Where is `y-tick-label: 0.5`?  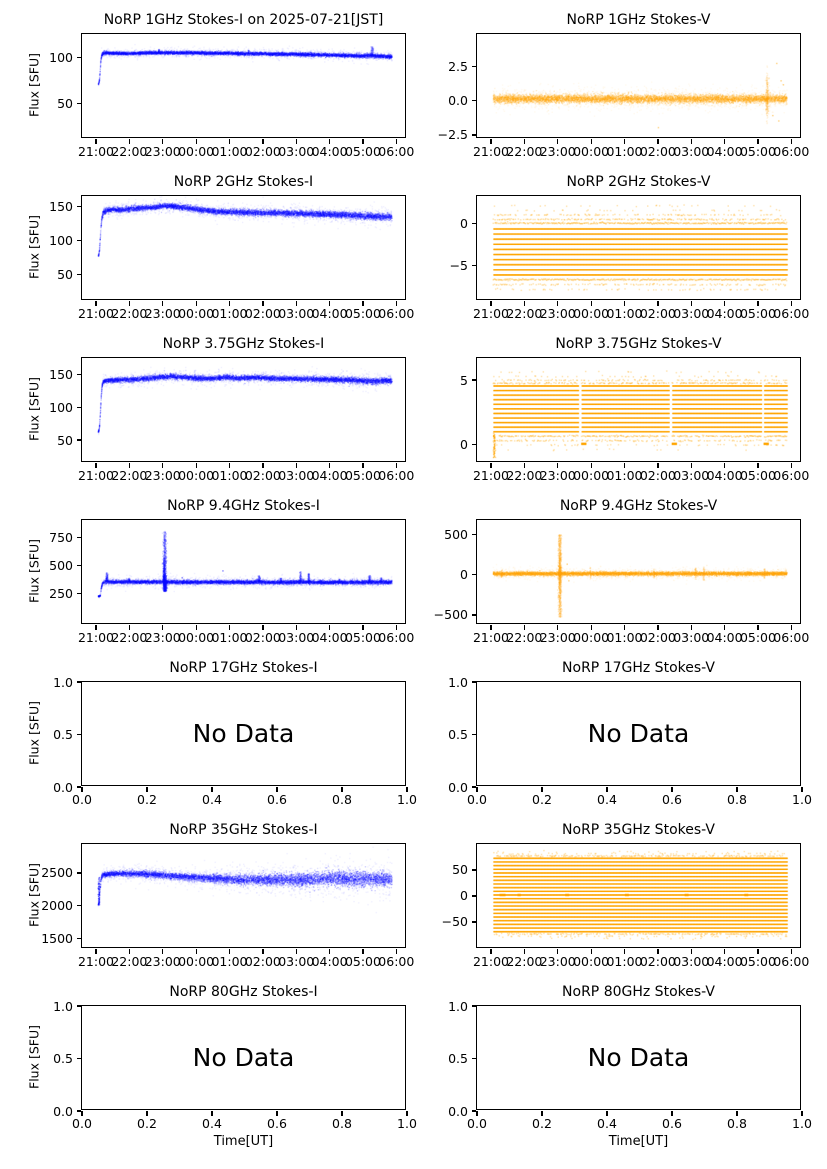 y-tick-label: 0.5 is located at coordinates (63, 734).